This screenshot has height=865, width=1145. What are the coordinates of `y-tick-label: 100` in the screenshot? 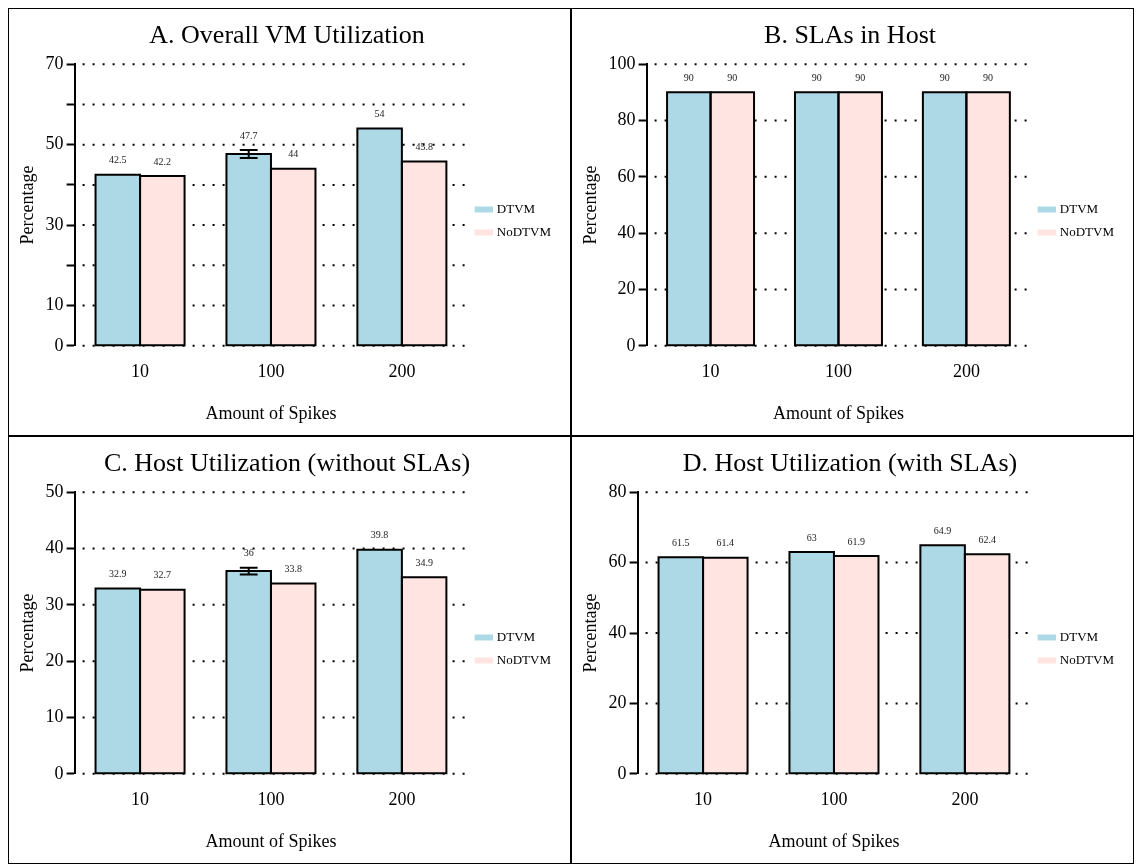 It's located at (622, 62).